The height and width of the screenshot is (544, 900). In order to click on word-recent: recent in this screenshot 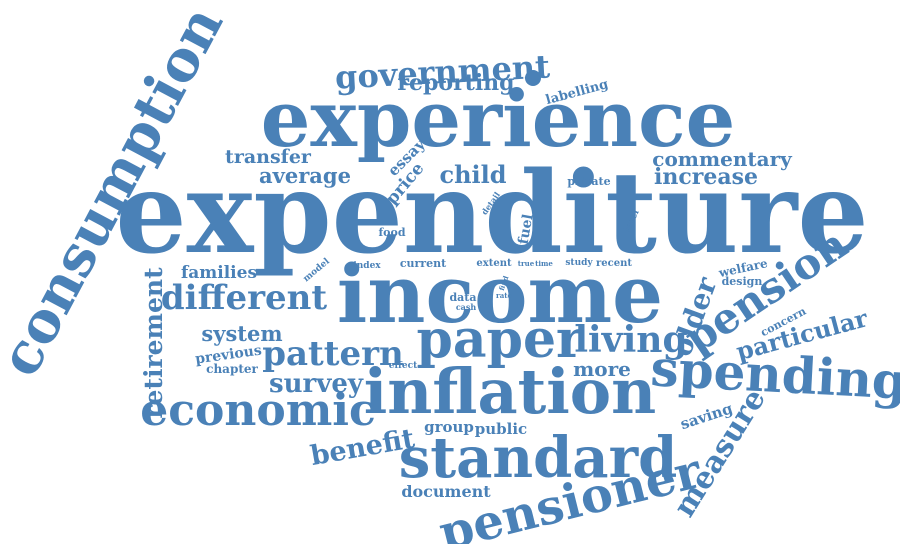, I will do `click(614, 263)`.